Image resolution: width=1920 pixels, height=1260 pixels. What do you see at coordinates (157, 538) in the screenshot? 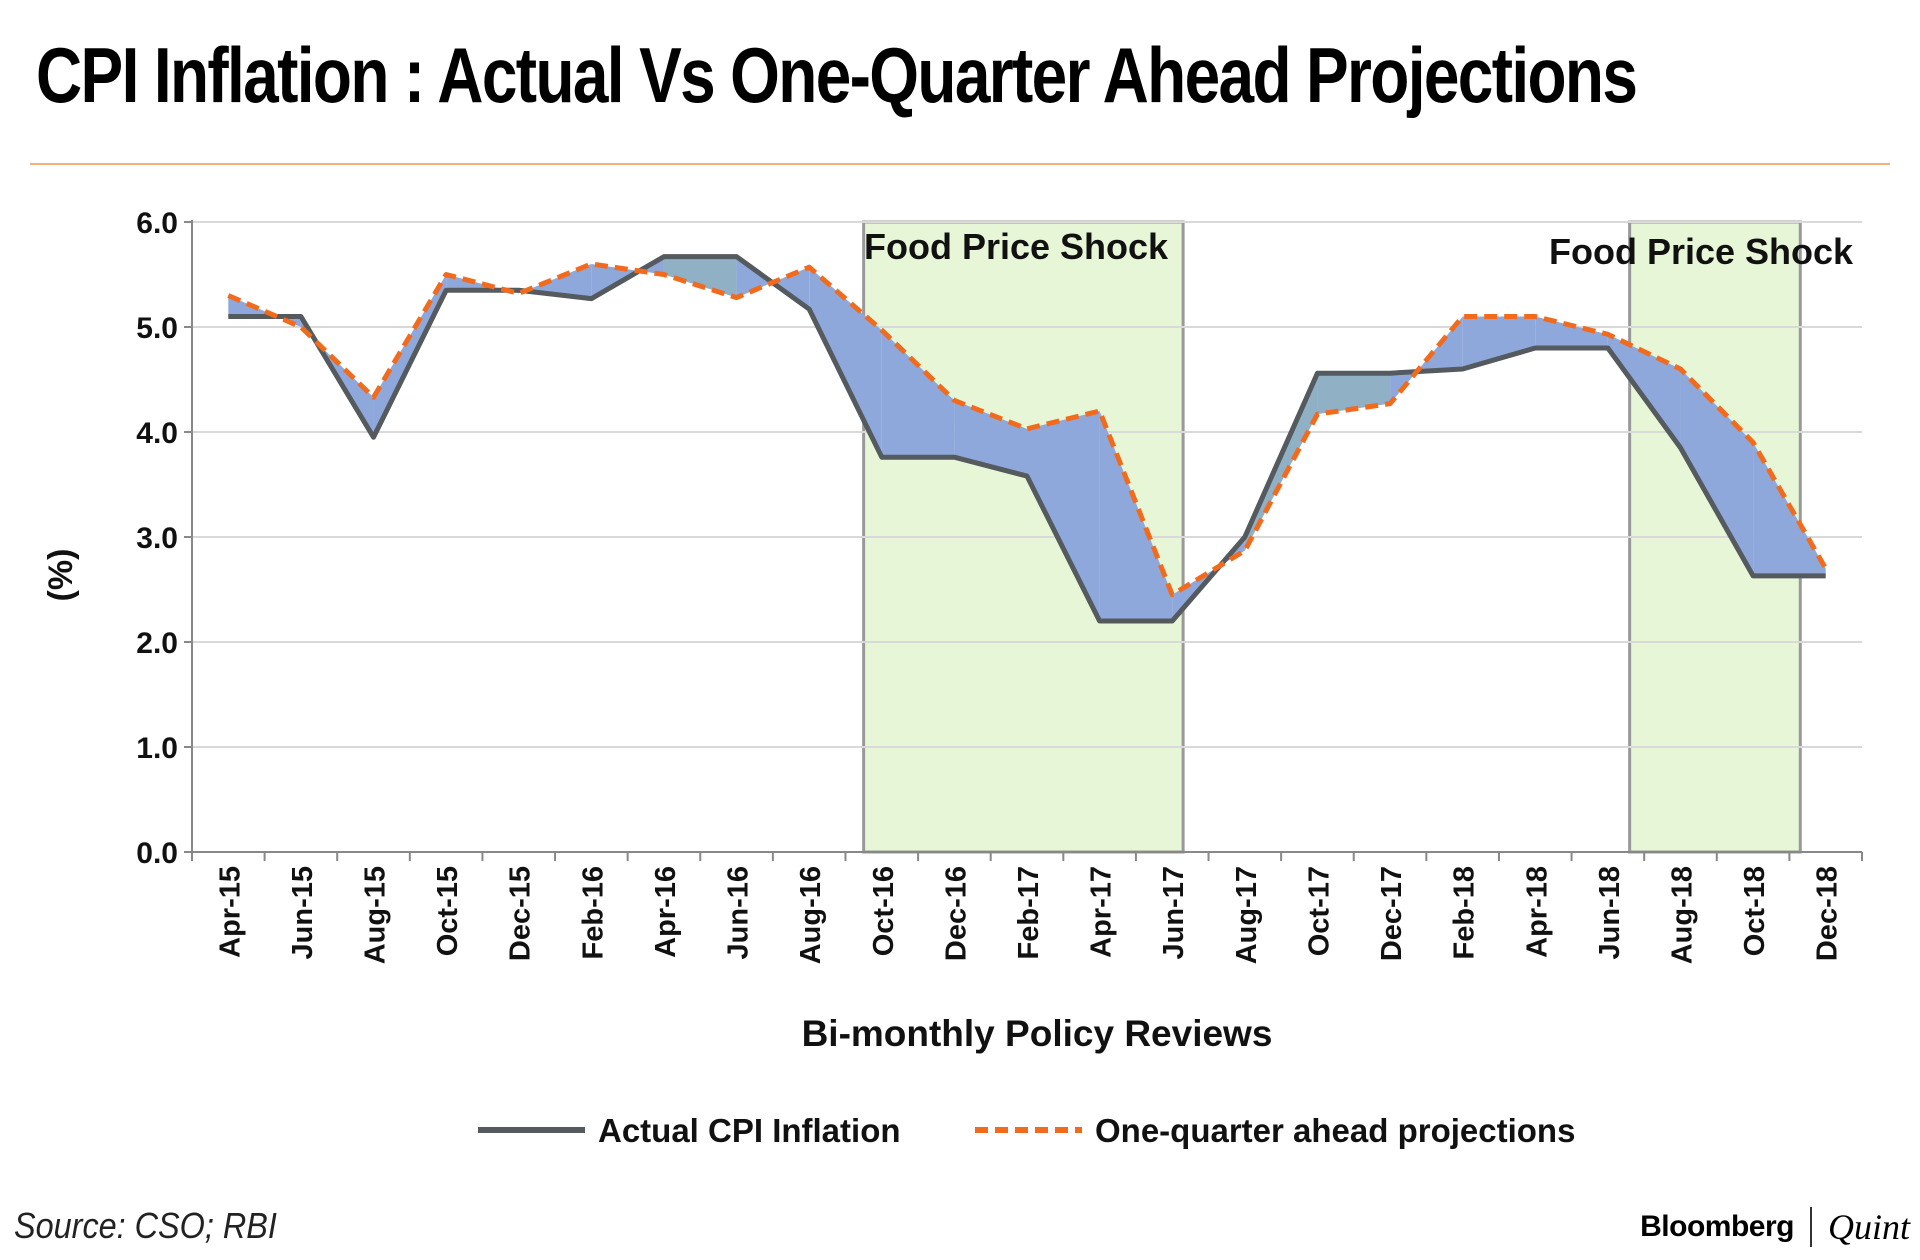
I see `y-tick-label: 3.0` at bounding box center [157, 538].